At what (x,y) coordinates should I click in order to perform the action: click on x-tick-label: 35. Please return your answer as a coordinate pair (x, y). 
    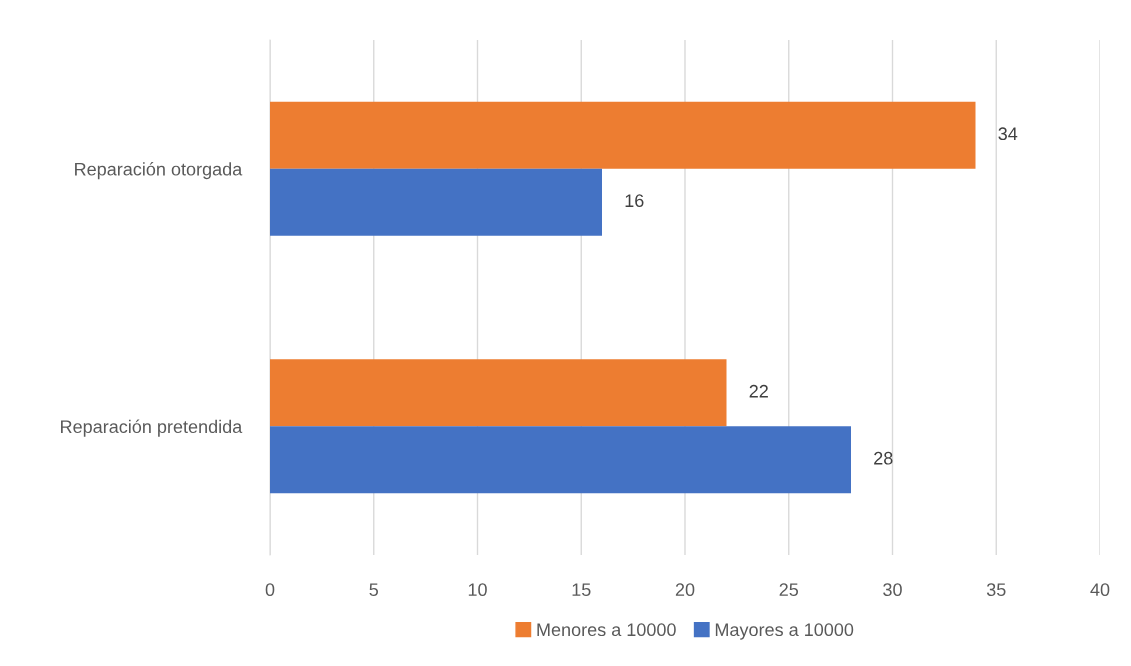
    Looking at the image, I should click on (996, 590).